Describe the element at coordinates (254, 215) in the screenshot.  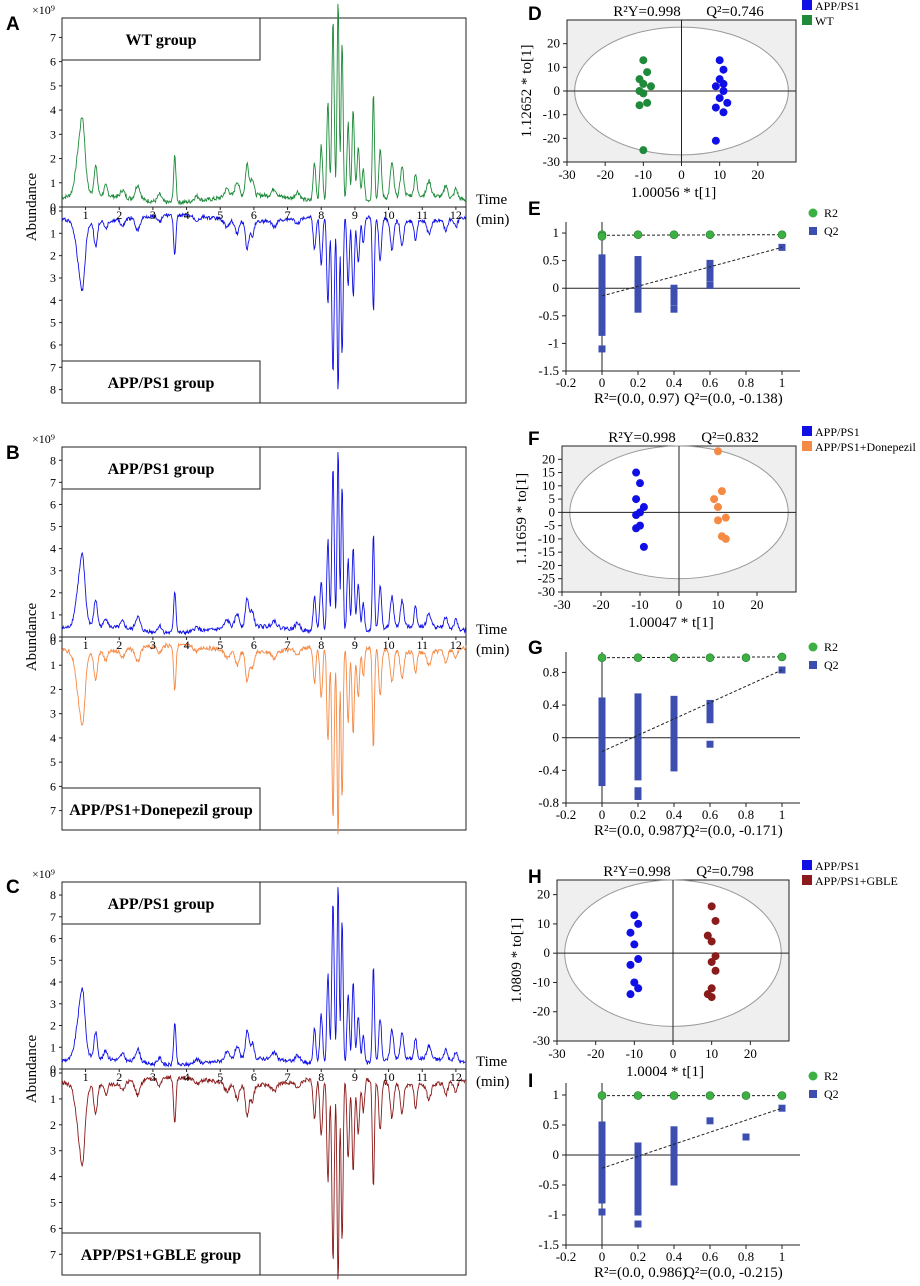
I see `x-tick-label: 6` at that location.